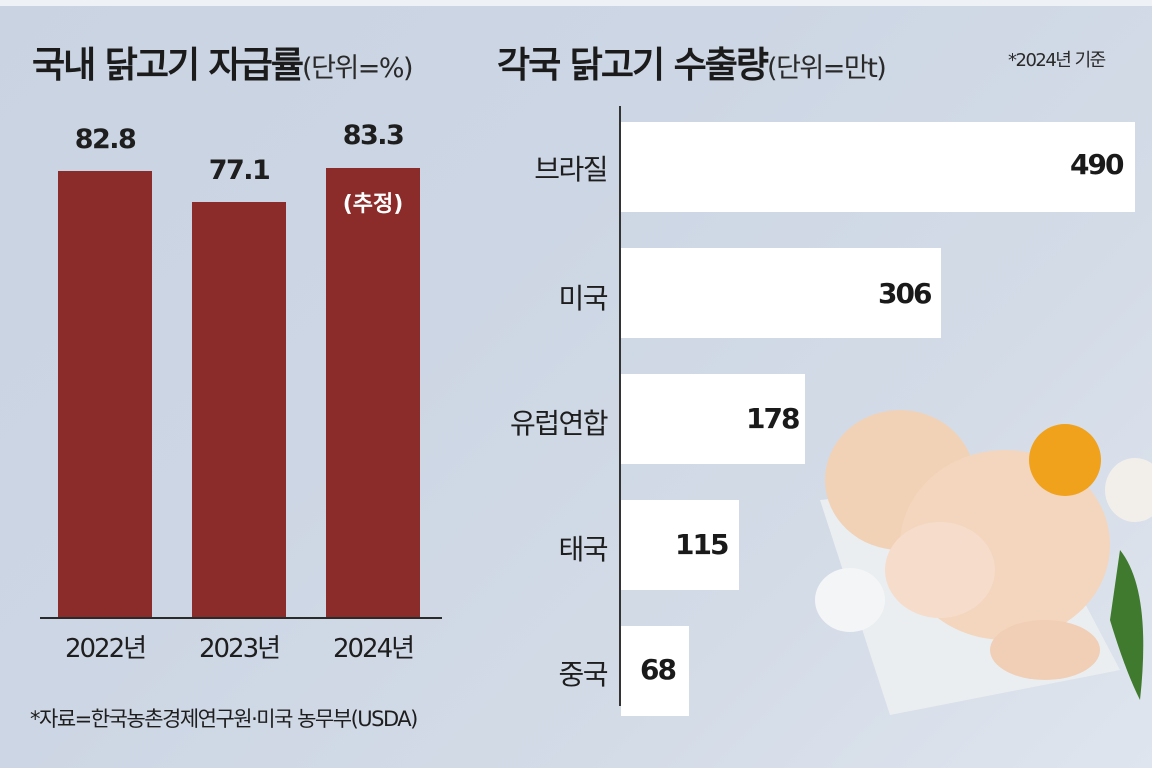 The image size is (1152, 768). I want to click on bar-value-eu: 178, so click(773, 418).